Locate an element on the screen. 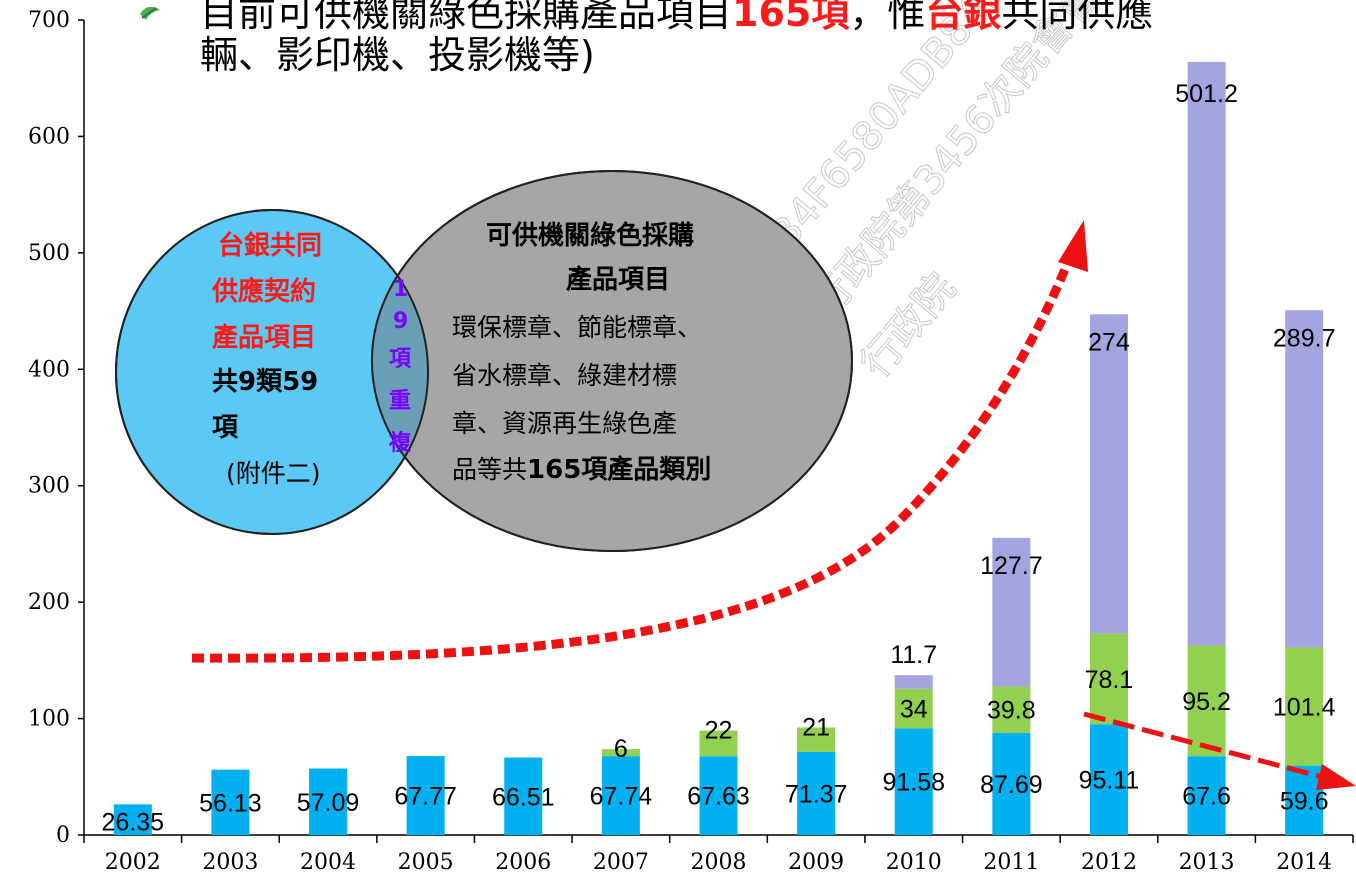 This screenshot has width=1356, height=886. svg-text: 品等共165項產品類別 is located at coordinates (581, 469).